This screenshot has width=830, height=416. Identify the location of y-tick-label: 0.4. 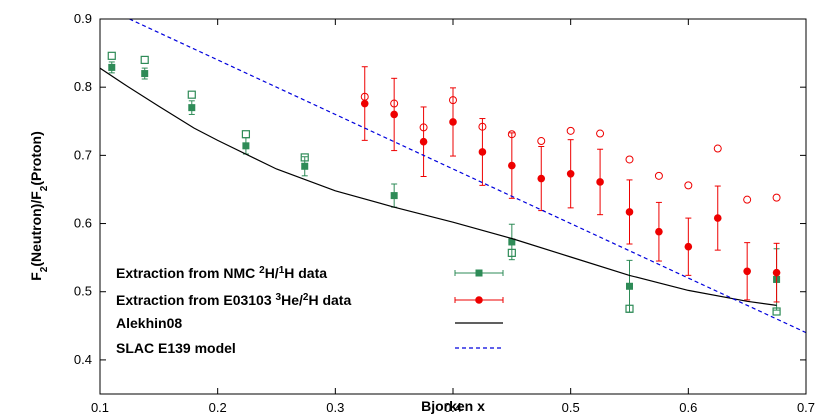
(83, 359).